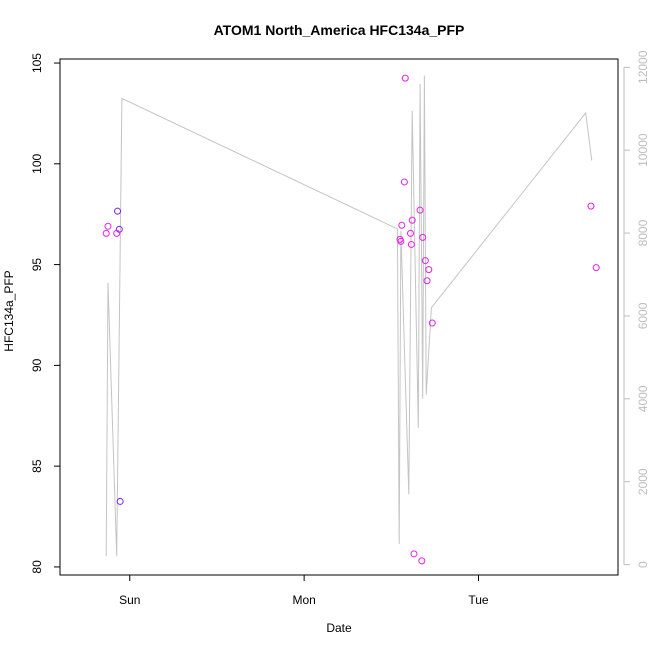 This screenshot has width=650, height=650. I want to click on right-tick-label: 10000, so click(643, 150).